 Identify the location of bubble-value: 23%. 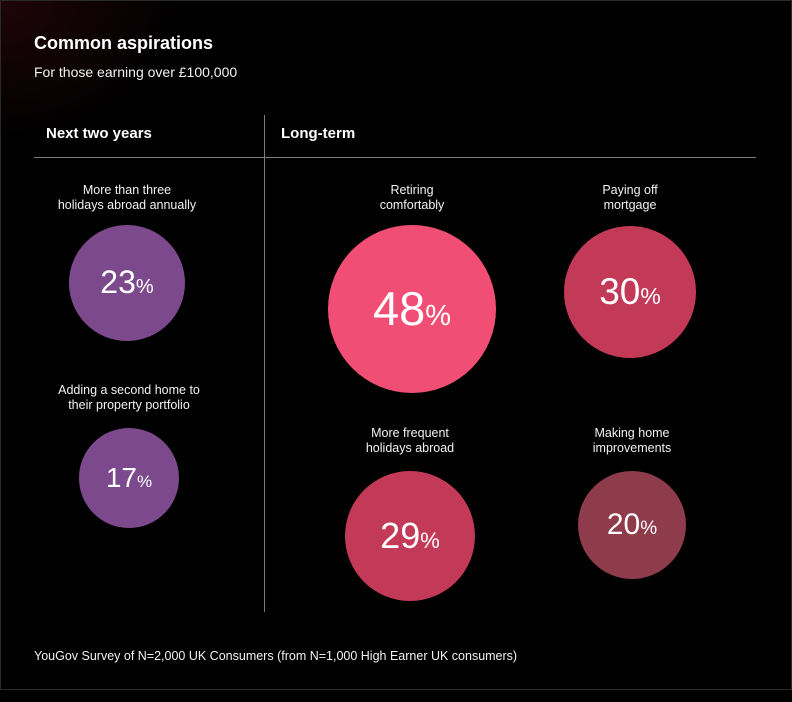
(126, 282).